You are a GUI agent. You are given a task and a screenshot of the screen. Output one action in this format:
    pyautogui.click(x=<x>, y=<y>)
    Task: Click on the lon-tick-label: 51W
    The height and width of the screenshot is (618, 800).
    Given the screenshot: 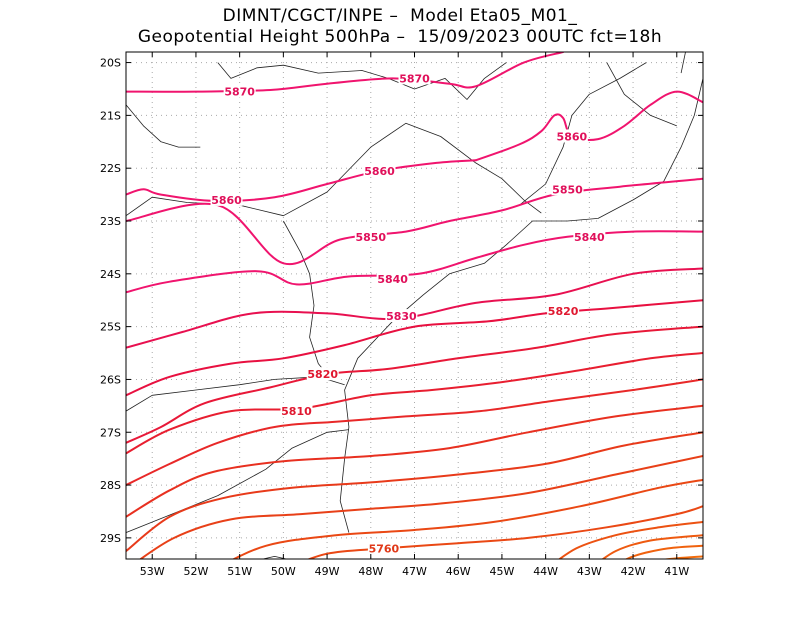 What is the action you would take?
    pyautogui.click(x=239, y=571)
    